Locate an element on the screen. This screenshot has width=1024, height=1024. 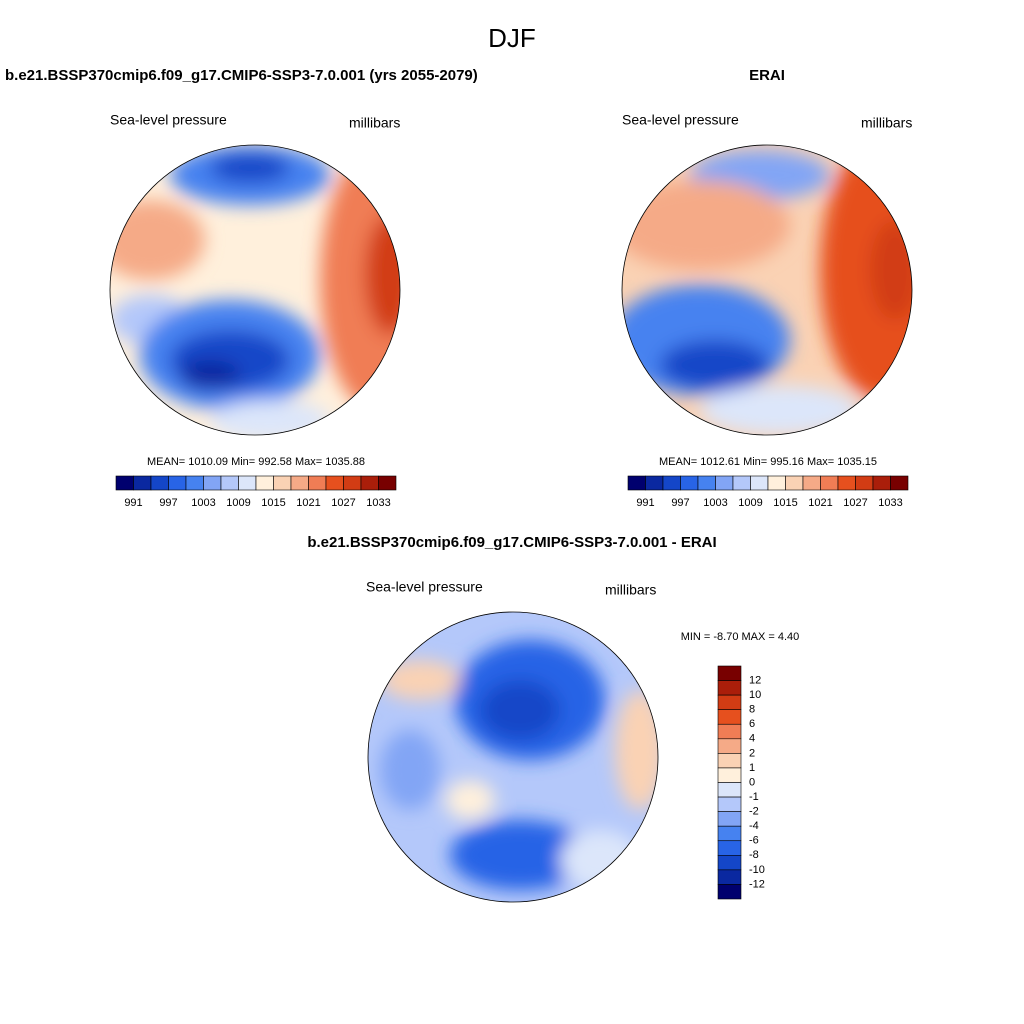
colorbar-label: 6 is located at coordinates (752, 724).